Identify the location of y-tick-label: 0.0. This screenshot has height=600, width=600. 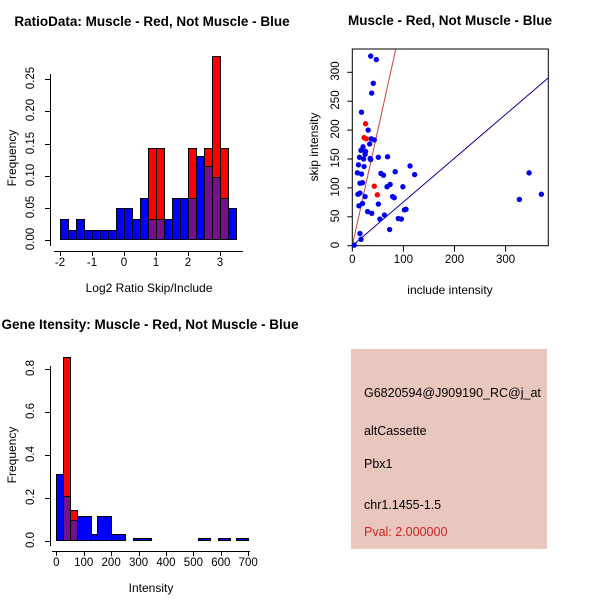
(31, 540).